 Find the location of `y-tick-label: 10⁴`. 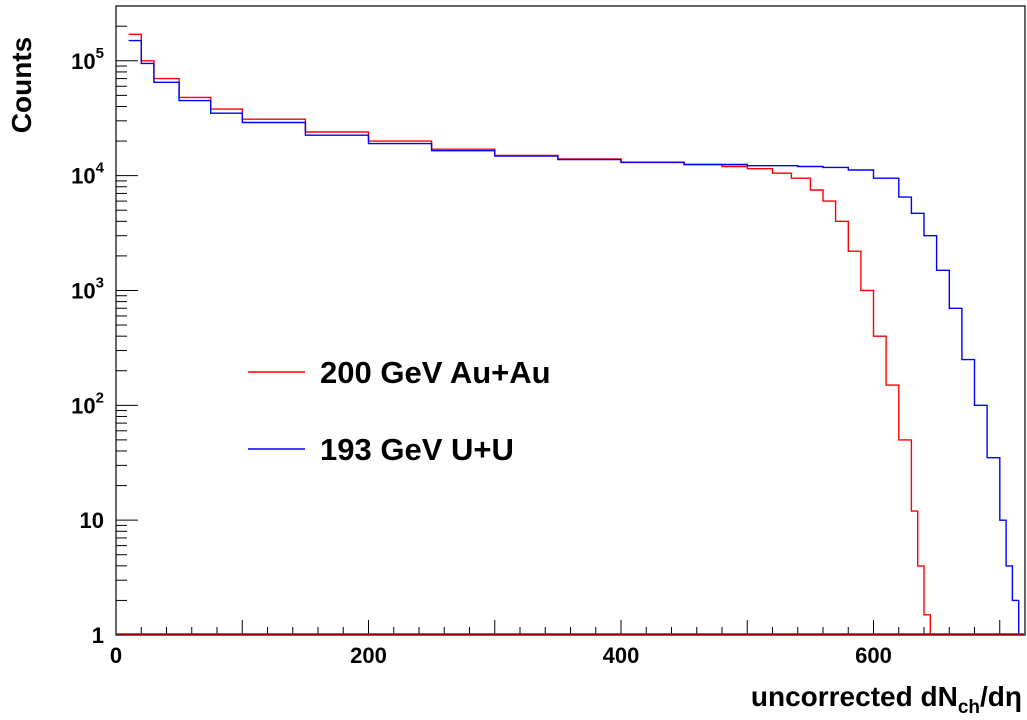

y-tick-label: 10⁴ is located at coordinates (87, 174).